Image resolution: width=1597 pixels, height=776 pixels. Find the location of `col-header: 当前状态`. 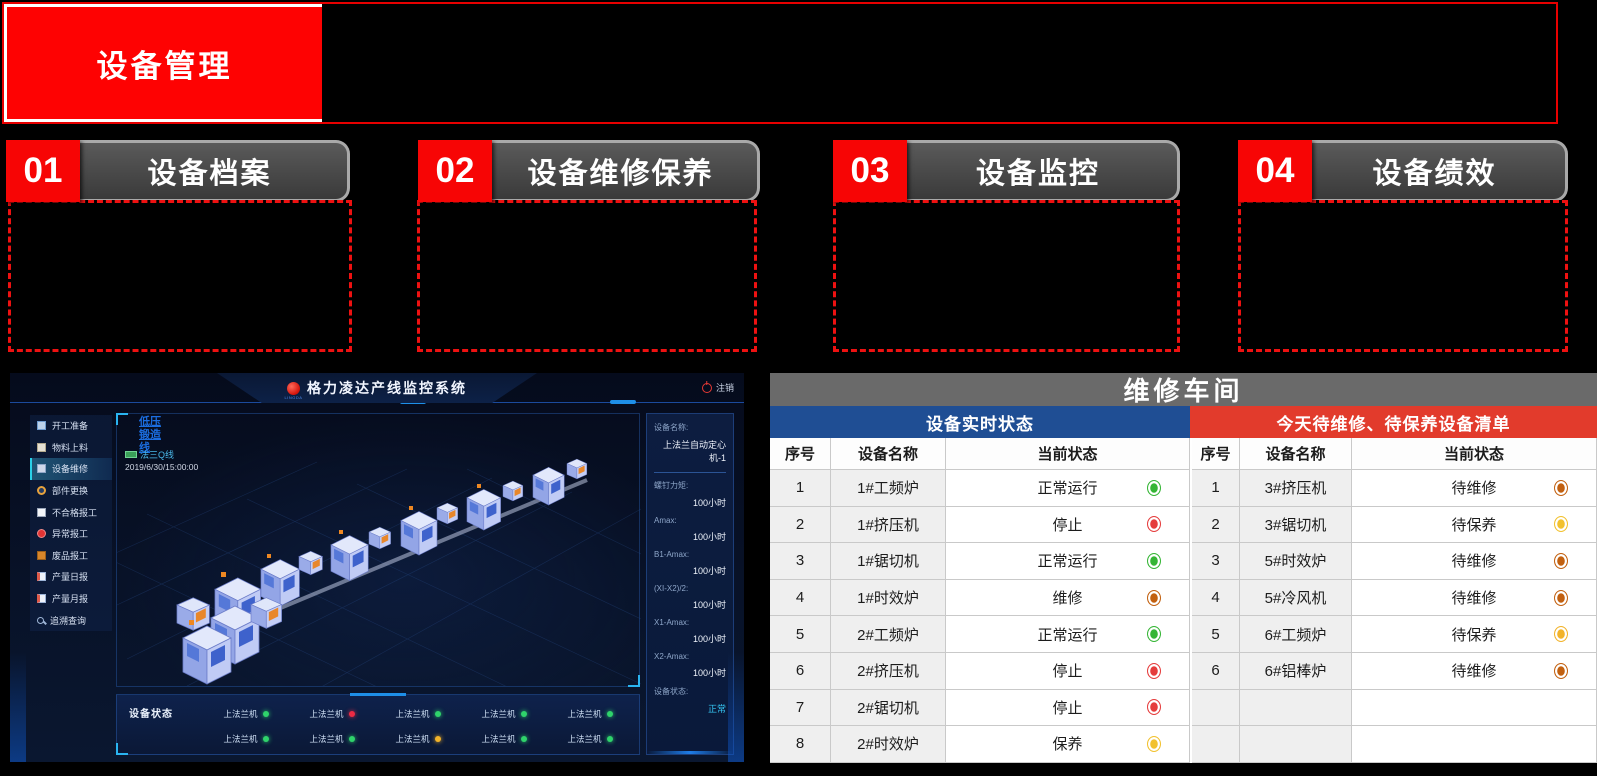

col-header: 当前状态 is located at coordinates (1068, 454).